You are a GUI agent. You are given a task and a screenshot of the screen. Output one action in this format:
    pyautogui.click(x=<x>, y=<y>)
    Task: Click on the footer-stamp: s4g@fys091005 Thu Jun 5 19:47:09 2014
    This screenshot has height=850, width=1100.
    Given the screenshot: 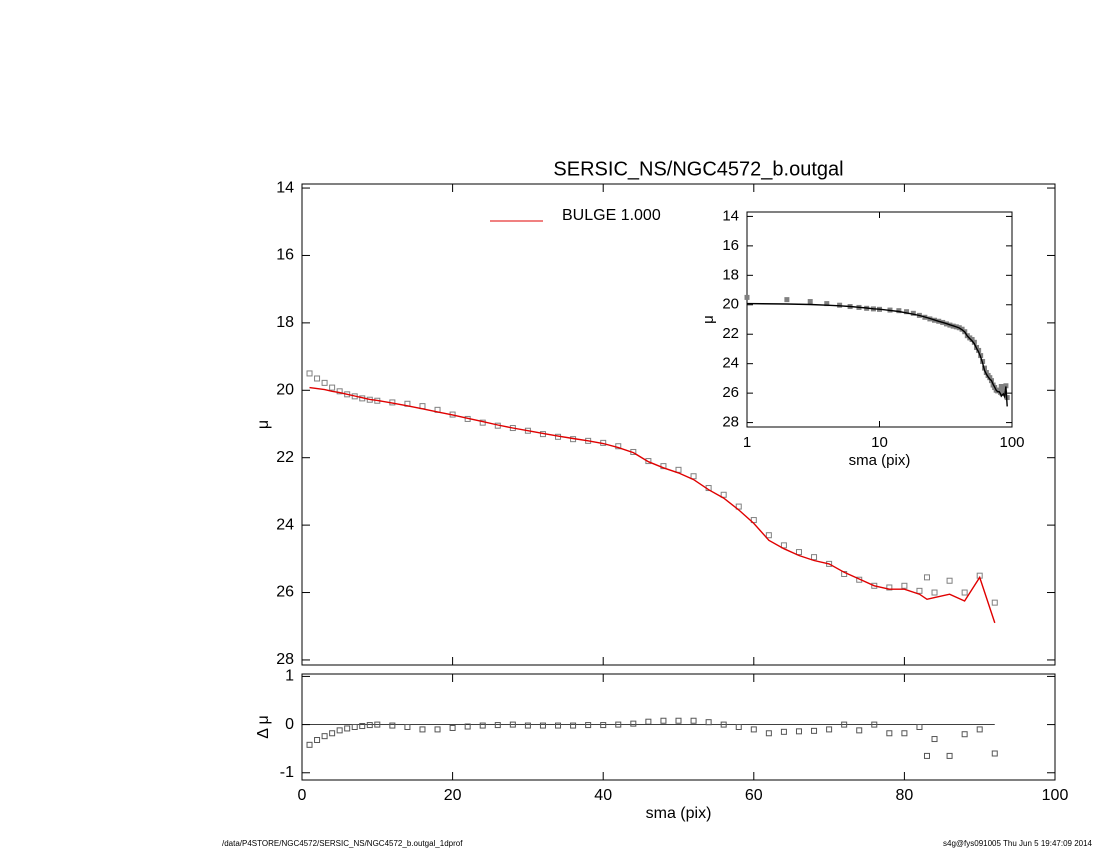 What is the action you would take?
    pyautogui.click(x=1018, y=843)
    